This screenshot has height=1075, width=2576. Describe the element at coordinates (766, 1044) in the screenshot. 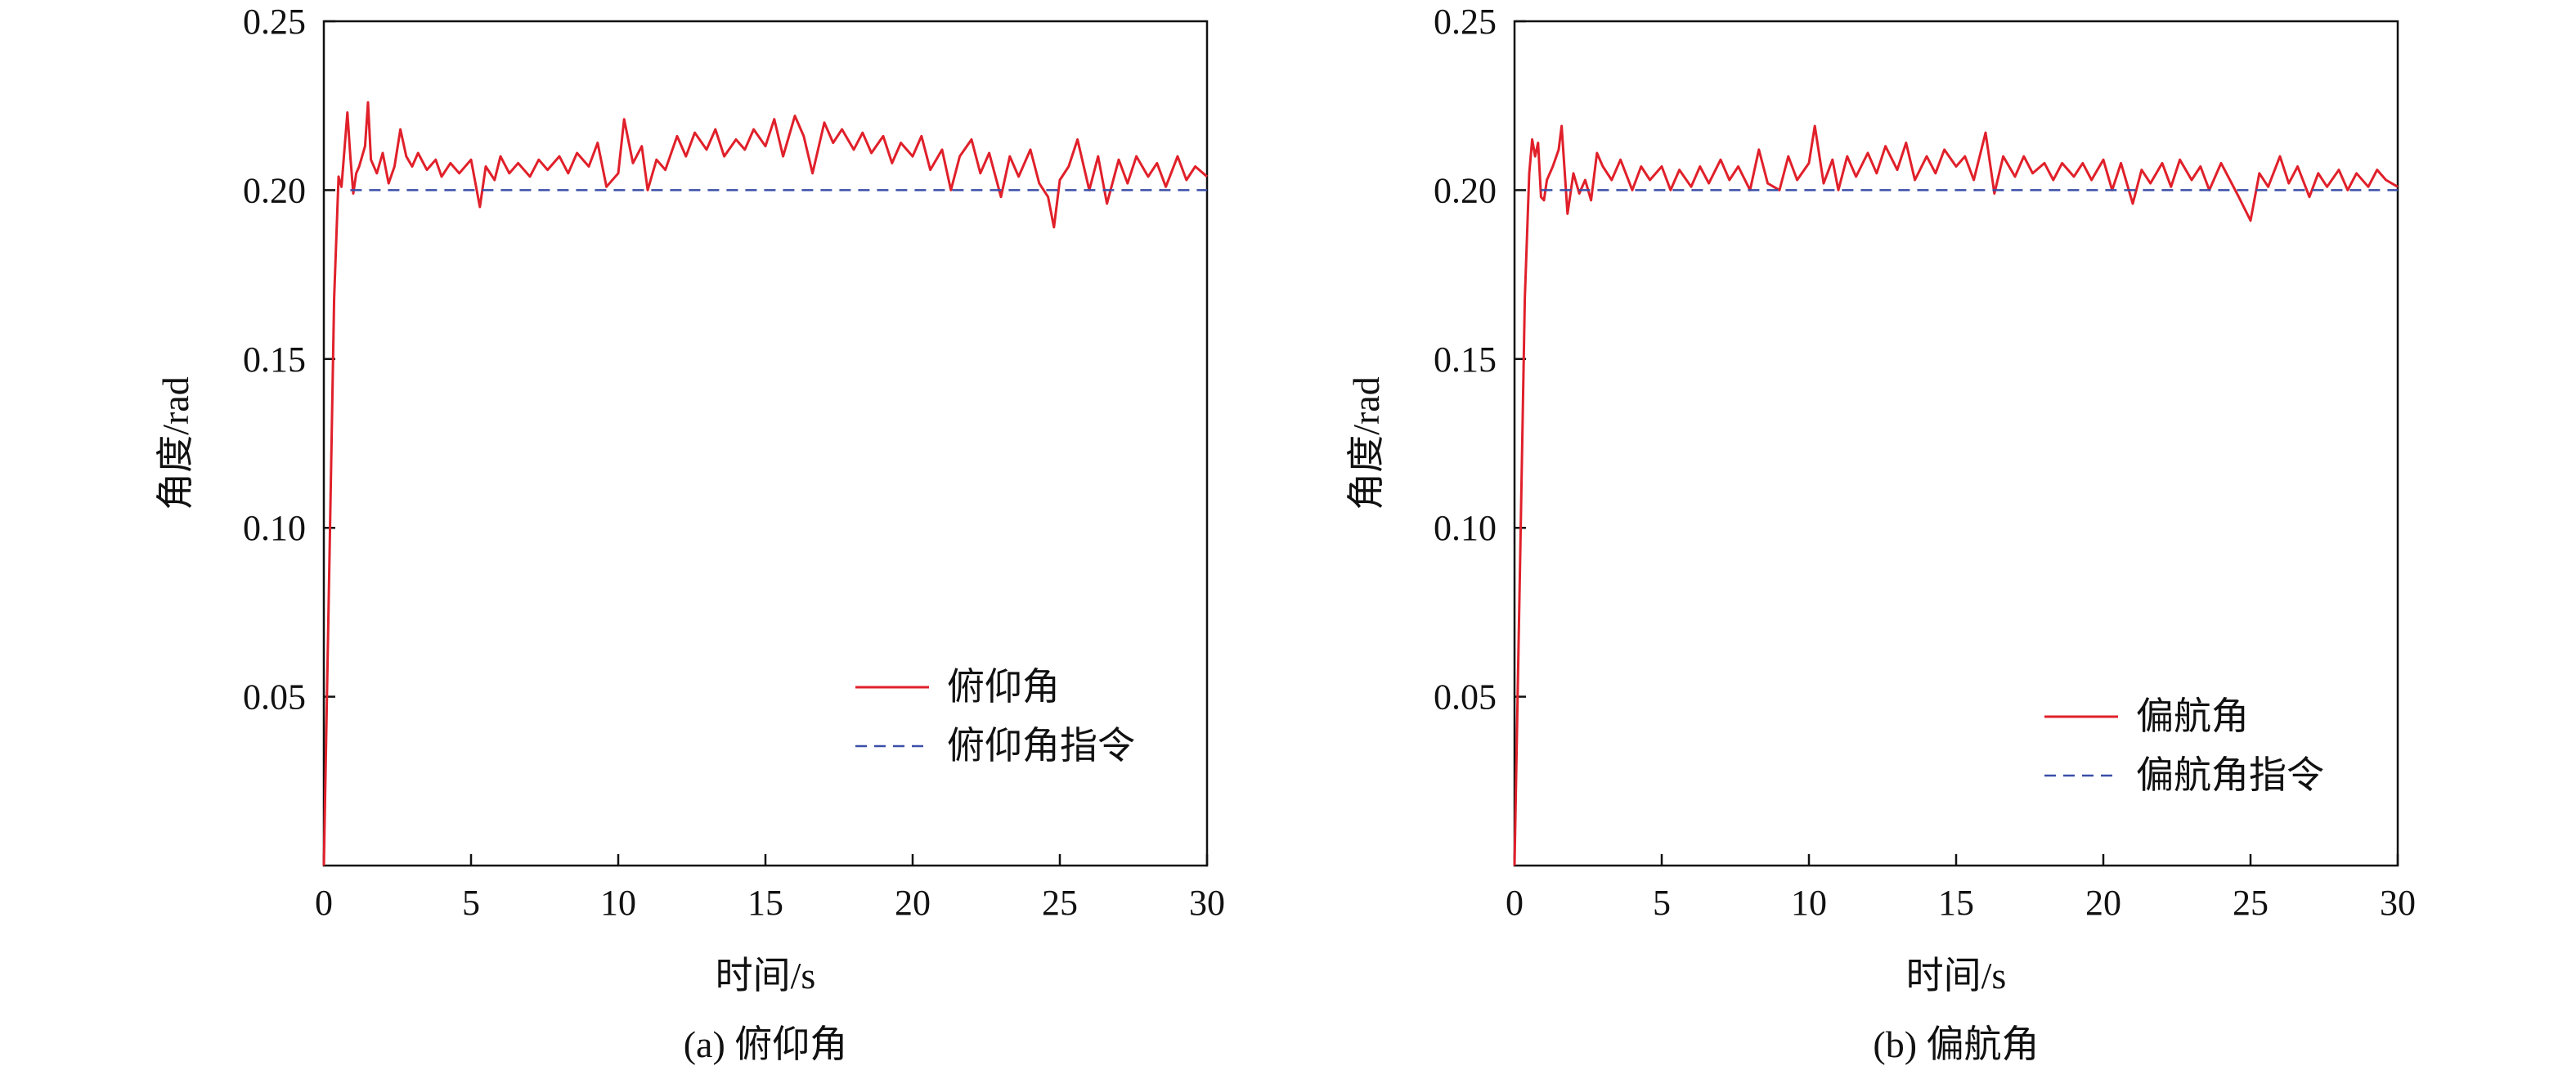

I see `figure-caption: (a) 俯仰角` at that location.